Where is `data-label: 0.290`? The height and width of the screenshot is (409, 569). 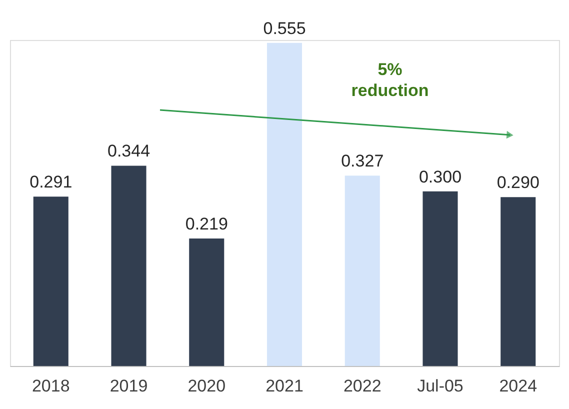
data-label: 0.290 is located at coordinates (518, 182).